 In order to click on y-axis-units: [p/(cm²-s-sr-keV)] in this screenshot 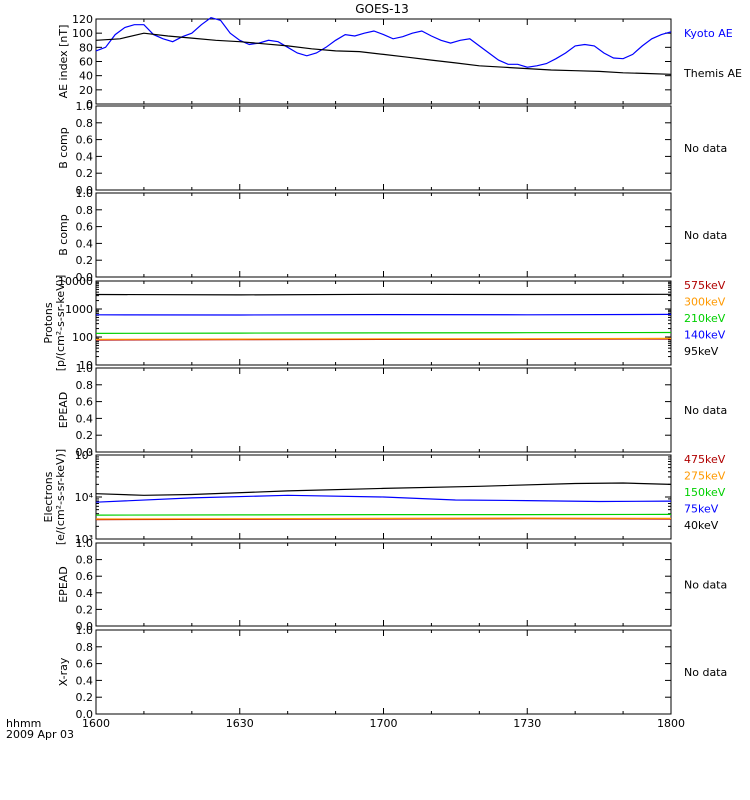, I will do `click(60, 323)`.